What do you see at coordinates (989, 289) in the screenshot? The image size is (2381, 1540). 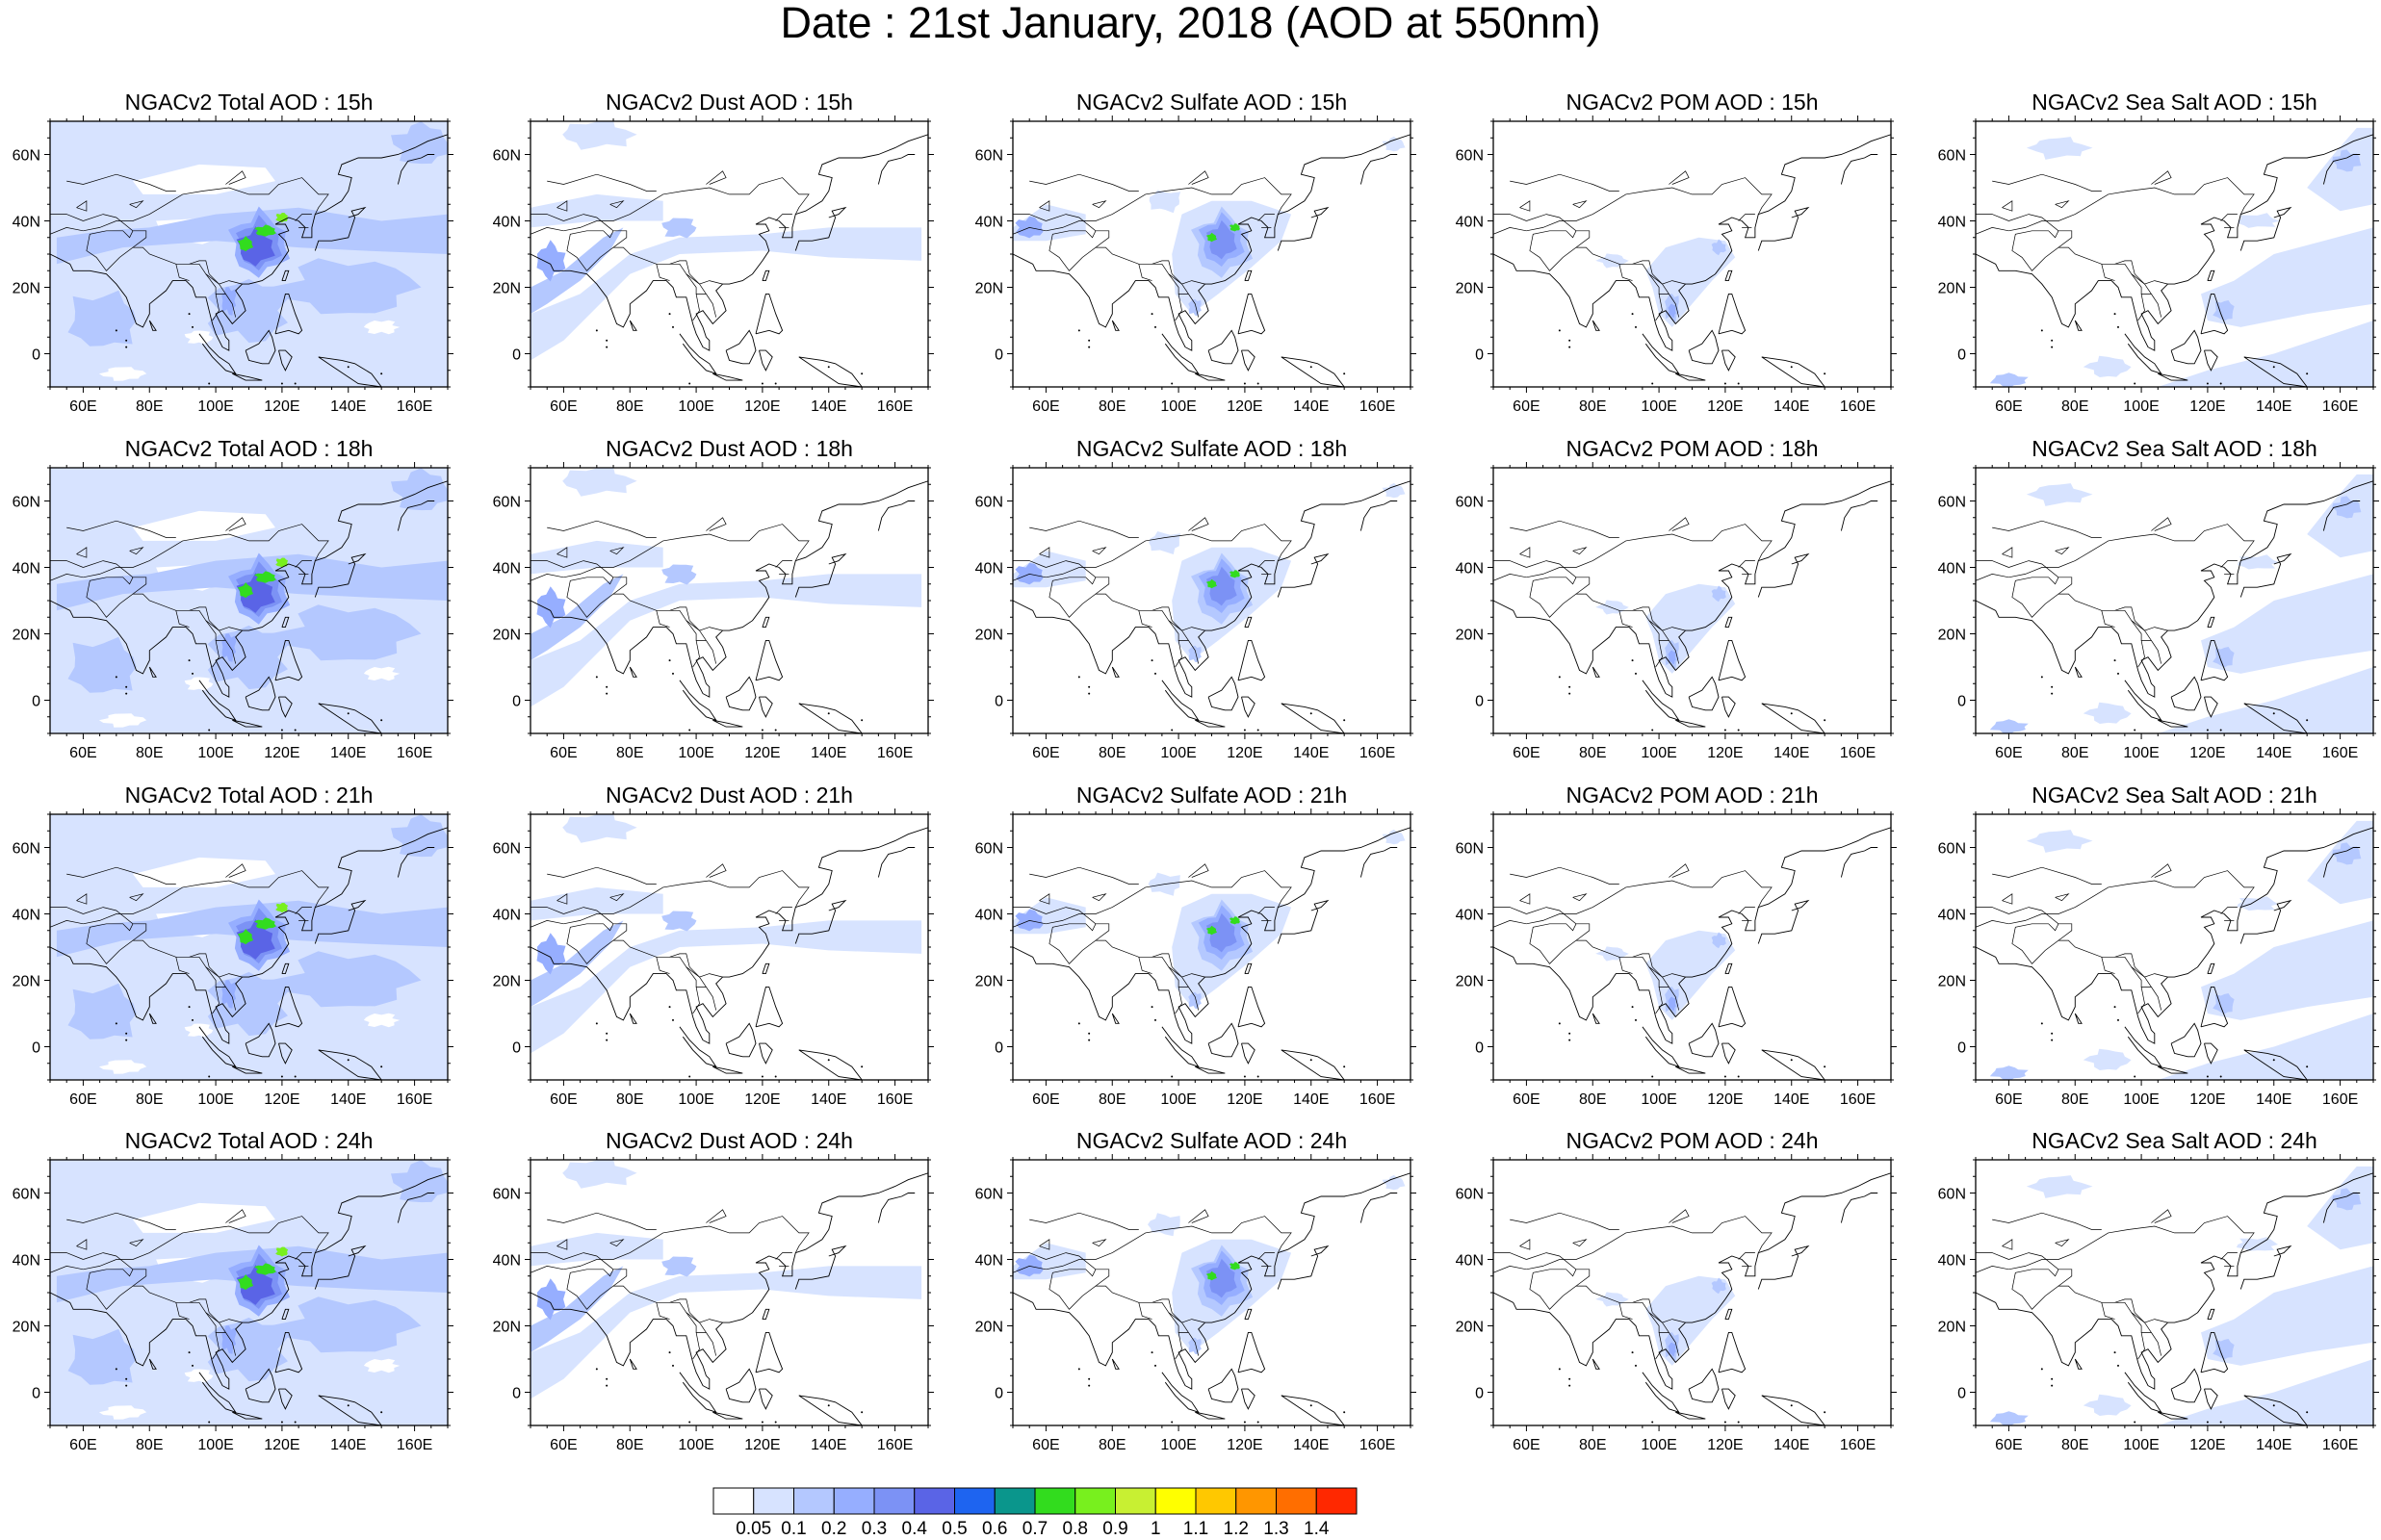 I see `y-tick-label: 20N` at bounding box center [989, 289].